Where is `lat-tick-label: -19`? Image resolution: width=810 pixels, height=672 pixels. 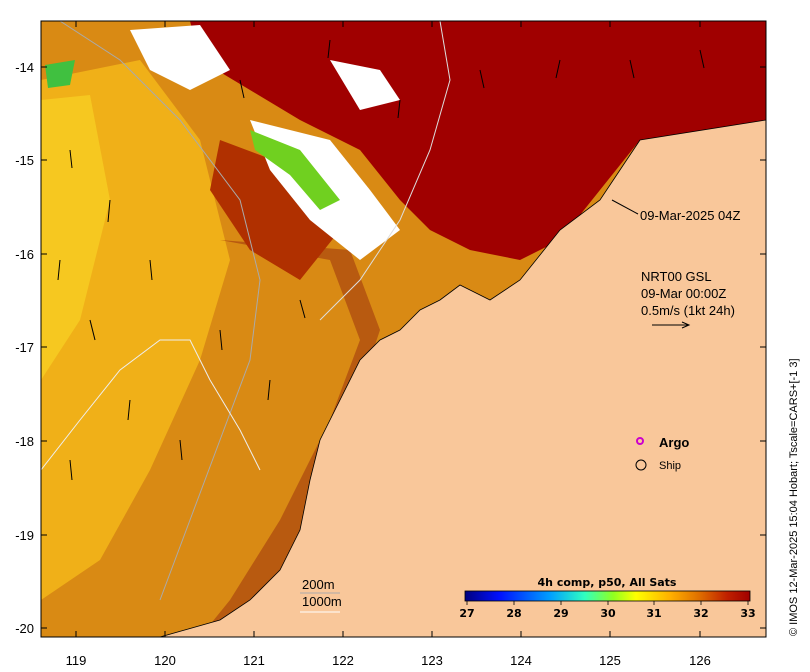
lat-tick-label: -19 is located at coordinates (24, 535).